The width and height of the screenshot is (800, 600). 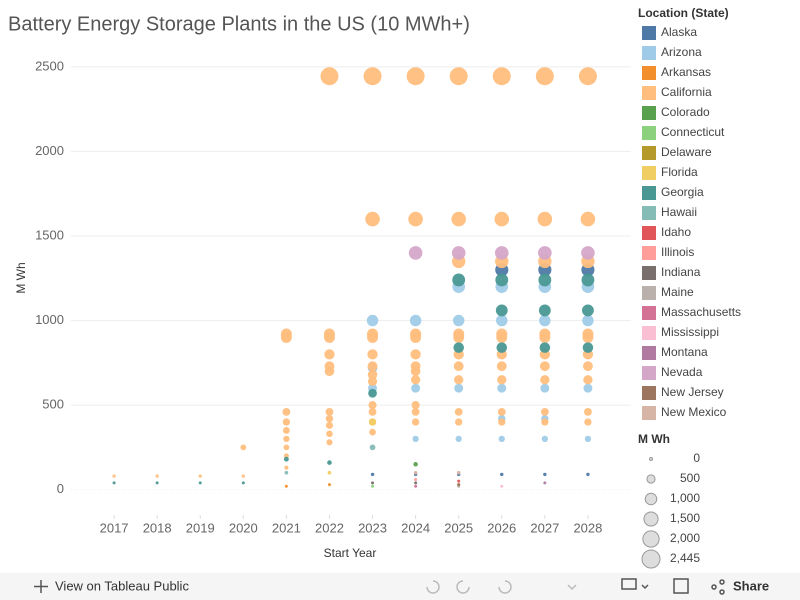 What do you see at coordinates (690, 478) in the screenshot?
I see `size-legend-label: 500` at bounding box center [690, 478].